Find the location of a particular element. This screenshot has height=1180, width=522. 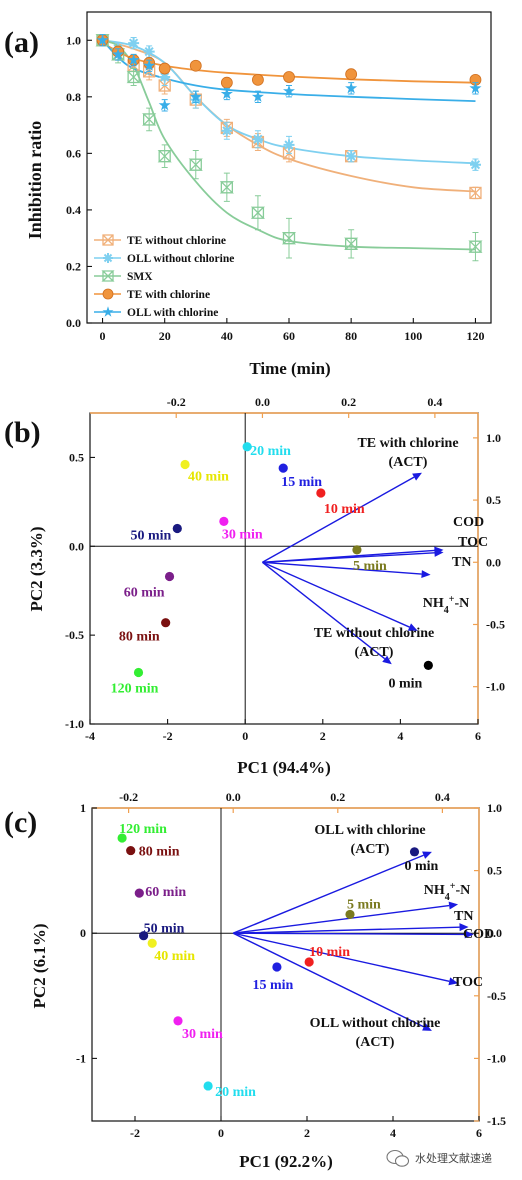

panel-c-y-axis-title: PC2 (6.1%) is located at coordinates (39, 966).